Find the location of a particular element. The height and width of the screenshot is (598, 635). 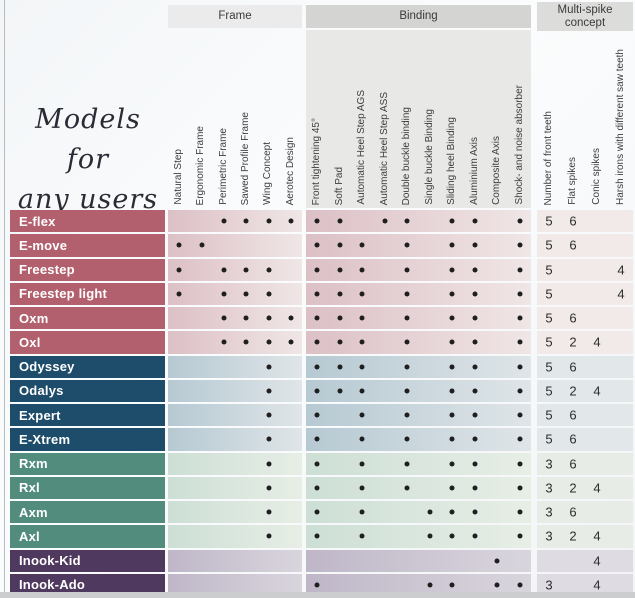

column-header: Sliding heel Binding is located at coordinates (452, 119).